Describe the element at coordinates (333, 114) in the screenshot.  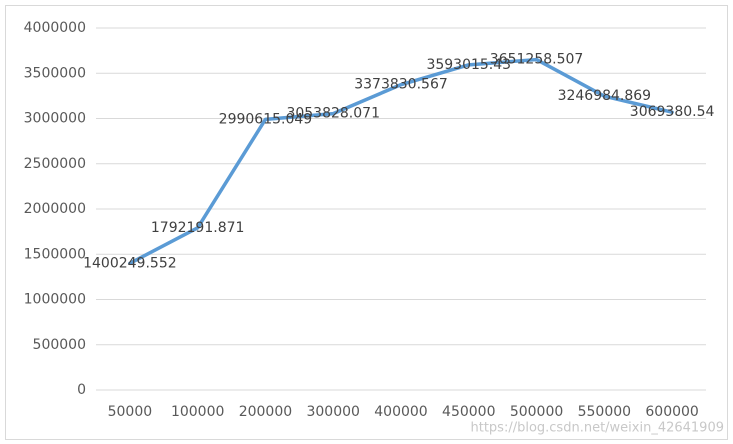
I see `data-label: 3053828.071` at that location.